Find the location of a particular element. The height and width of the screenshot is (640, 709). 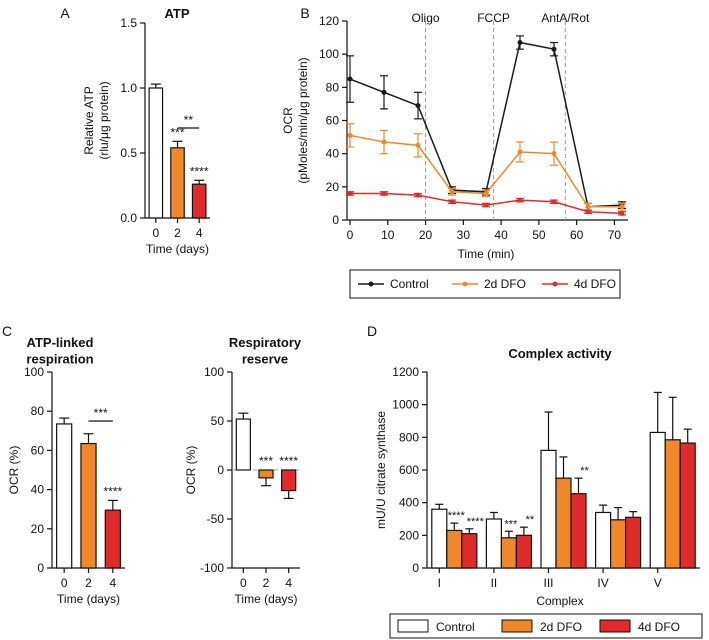

chart-C2-y-tick-label: 50 is located at coordinates (218, 421).